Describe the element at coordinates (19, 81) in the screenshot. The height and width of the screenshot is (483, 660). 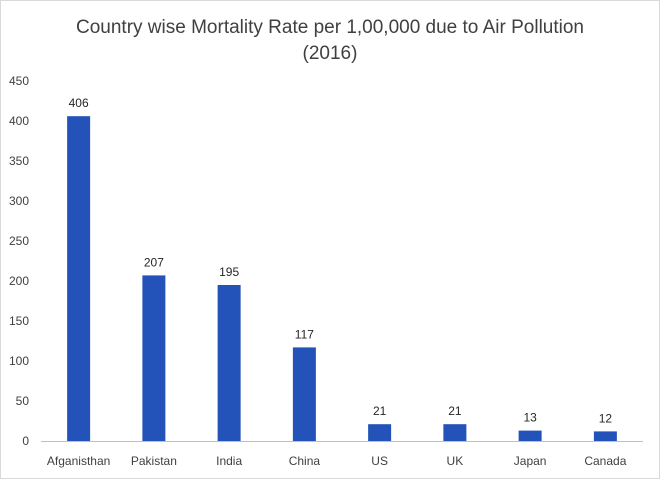
I see `y-tick-label: 450` at that location.